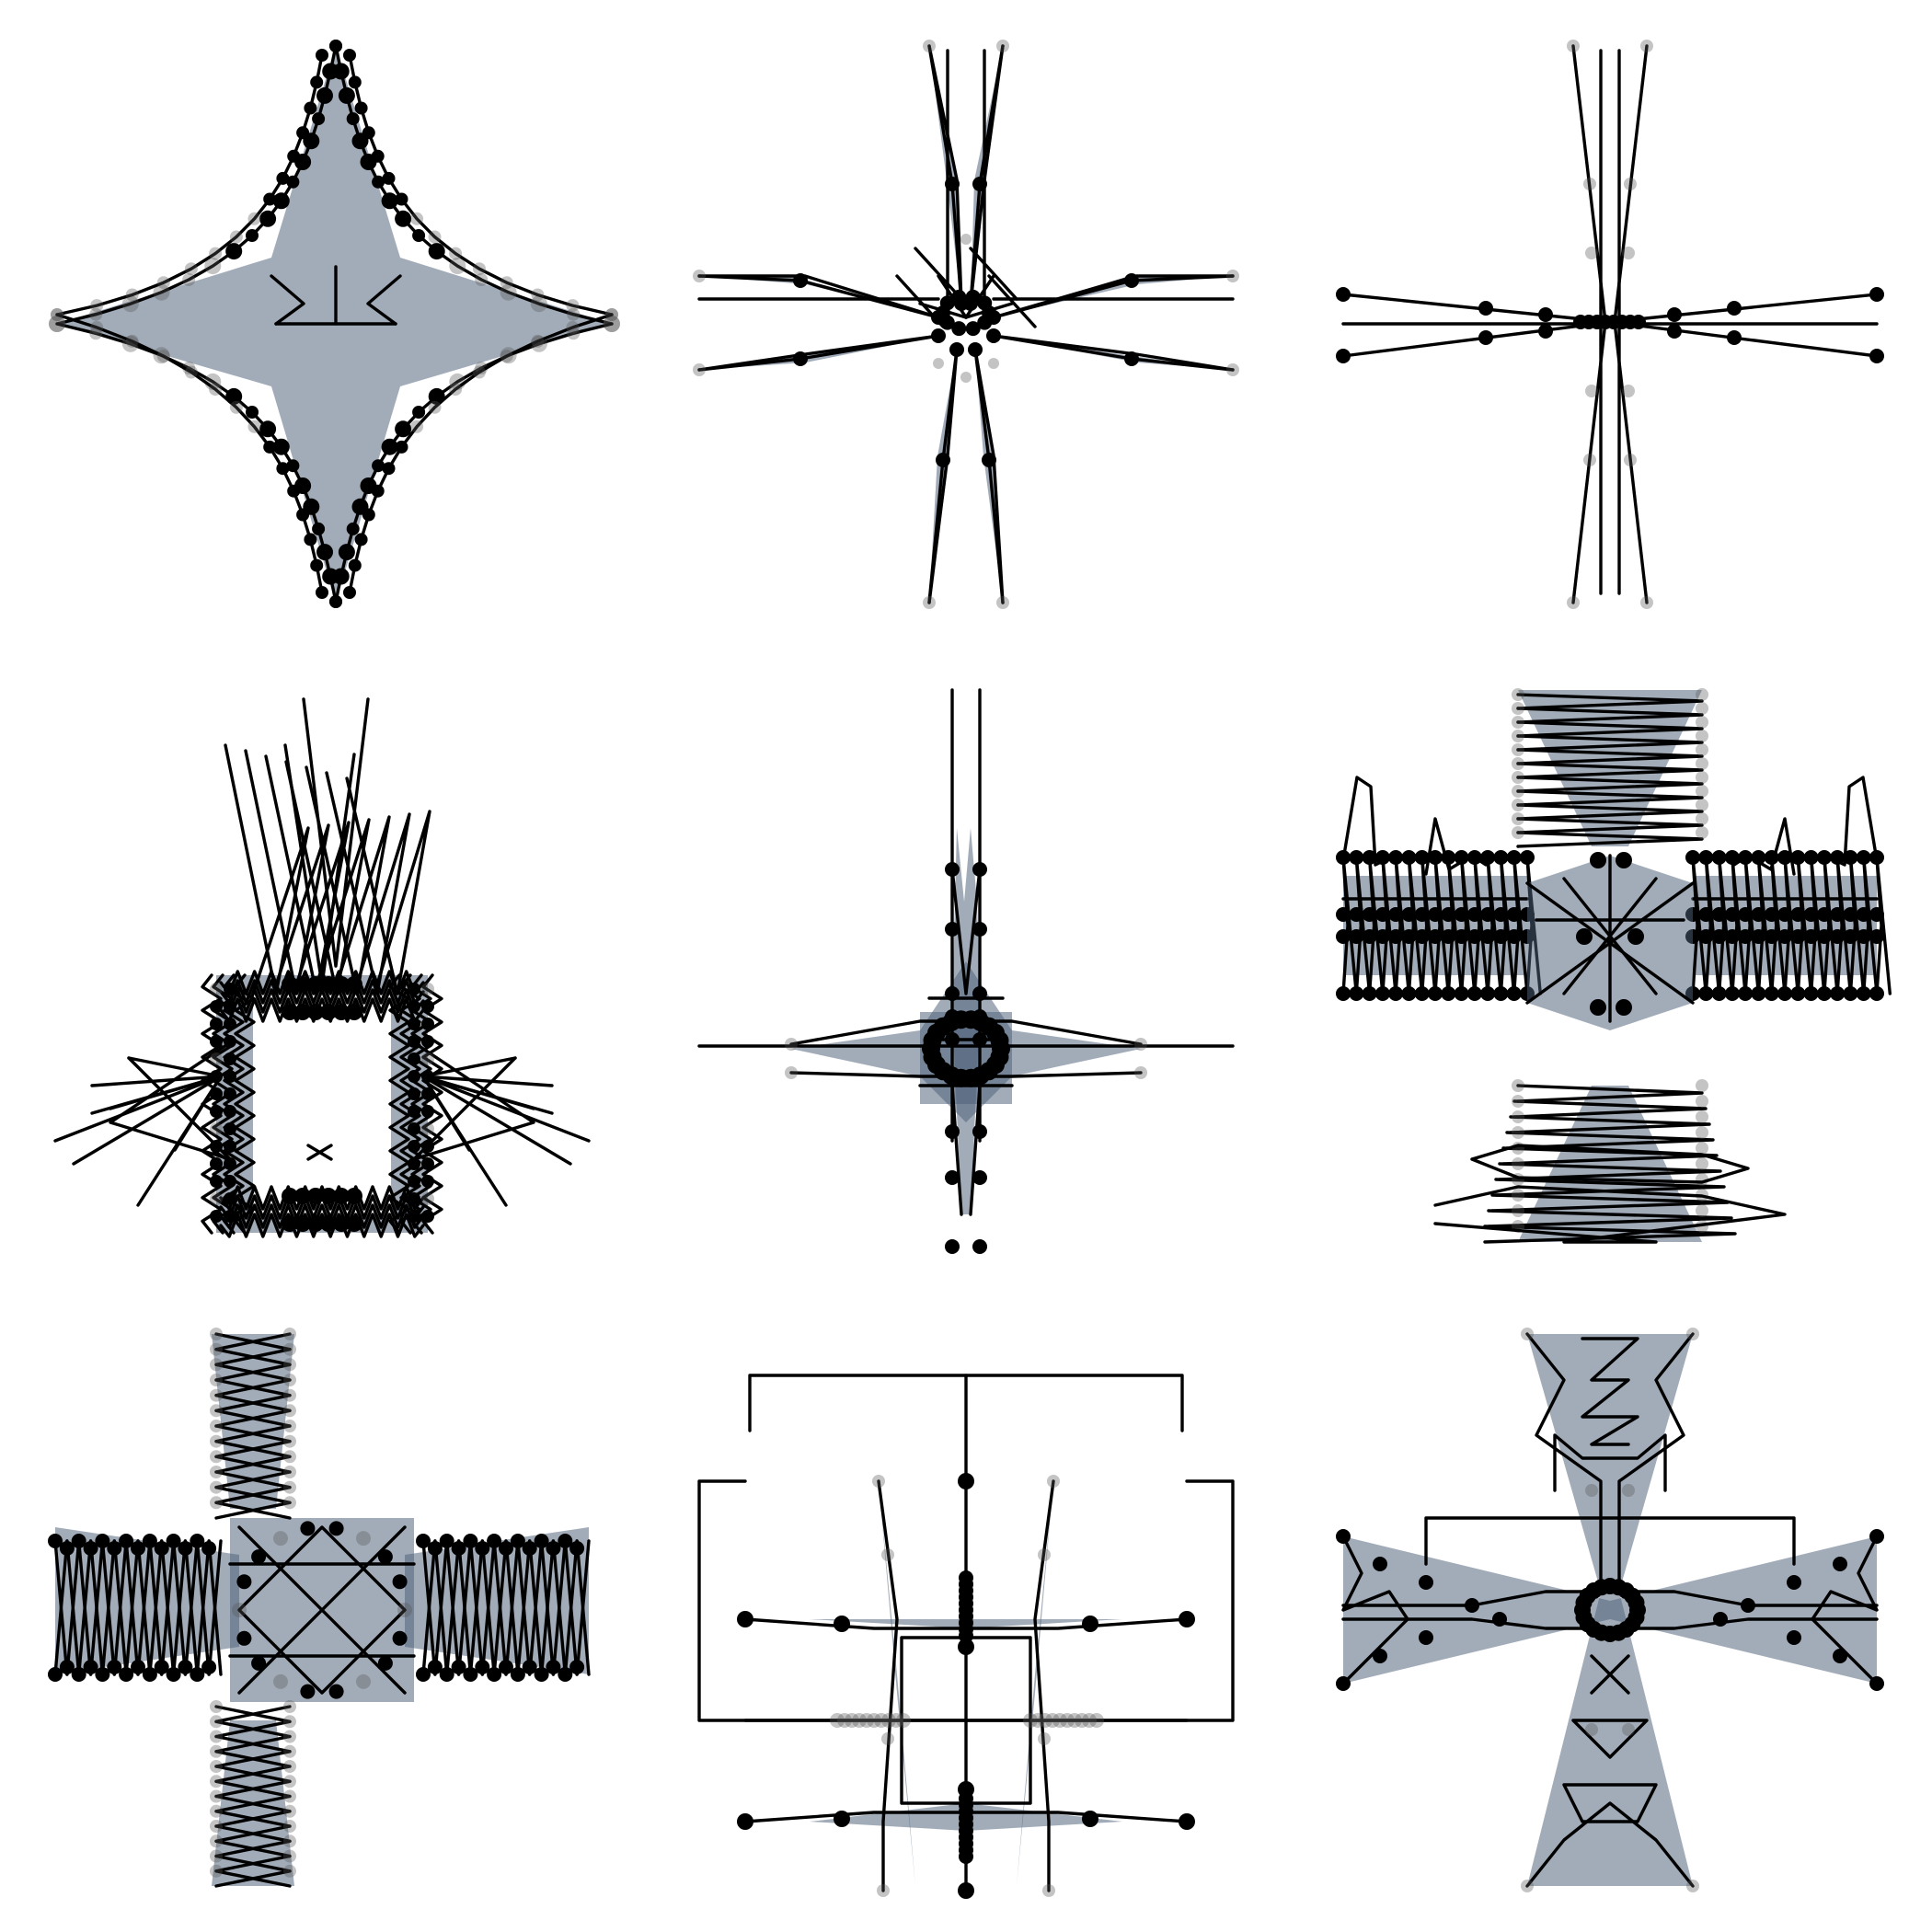  Describe the element at coordinates (322, 1610) in the screenshot. I see `panel-laced-cross` at that location.